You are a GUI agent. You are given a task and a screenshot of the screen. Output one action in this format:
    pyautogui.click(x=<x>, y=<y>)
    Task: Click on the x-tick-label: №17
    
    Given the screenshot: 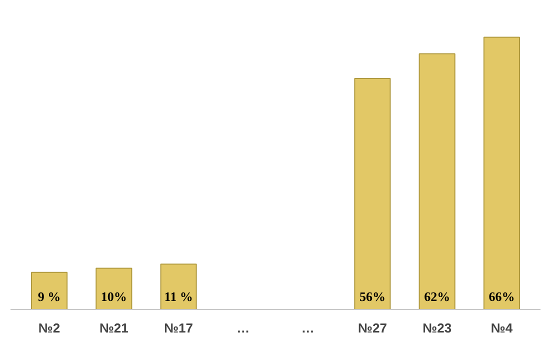 What is the action you would take?
    pyautogui.click(x=179, y=328)
    